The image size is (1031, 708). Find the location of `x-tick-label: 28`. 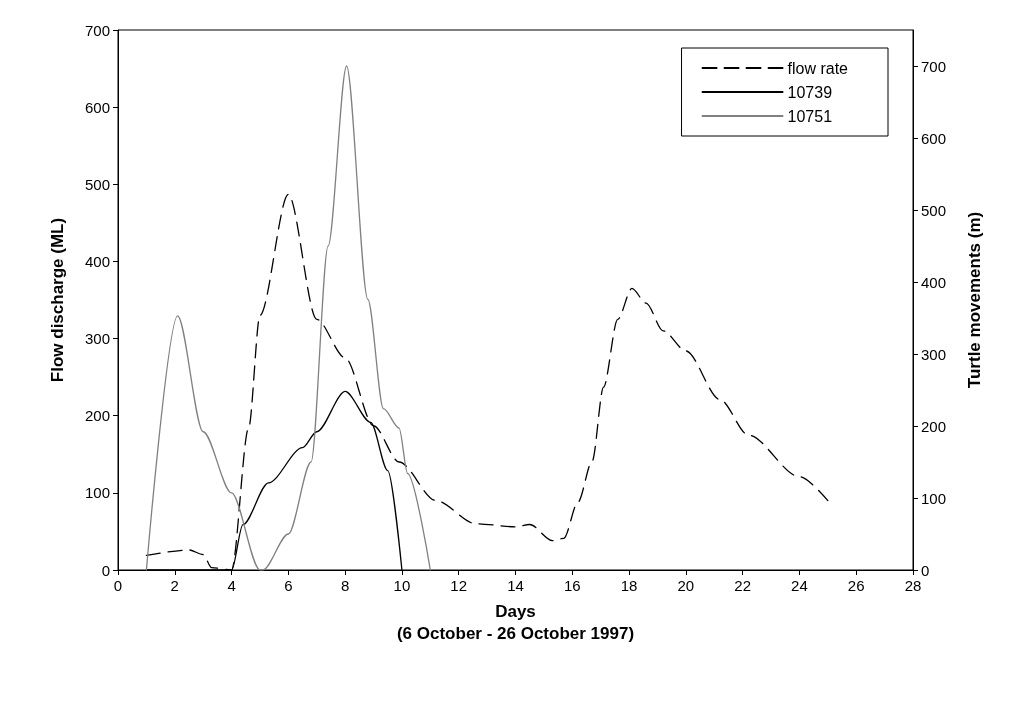

x-tick-label: 28 is located at coordinates (913, 585).